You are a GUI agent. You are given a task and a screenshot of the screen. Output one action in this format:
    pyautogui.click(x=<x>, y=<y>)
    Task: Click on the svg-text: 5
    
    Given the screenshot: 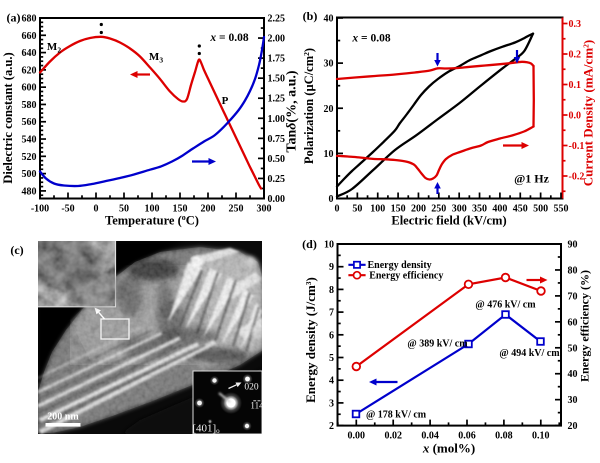 What is the action you would take?
    pyautogui.click(x=331, y=358)
    